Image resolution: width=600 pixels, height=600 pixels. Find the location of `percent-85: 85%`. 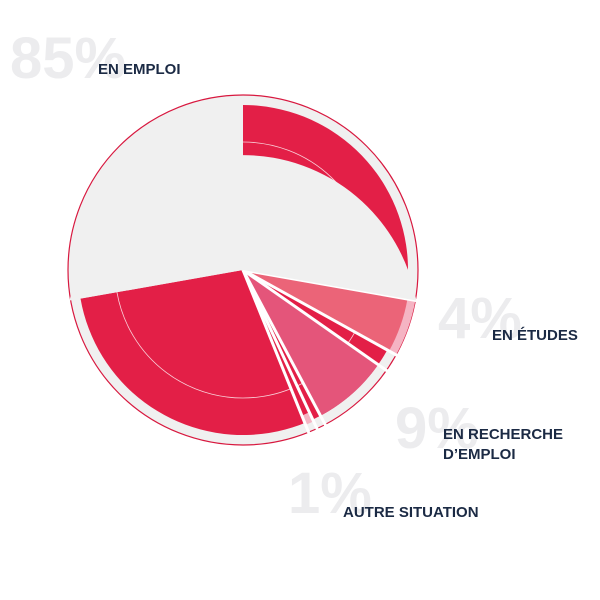

percent-85: 85% is located at coordinates (68, 58).